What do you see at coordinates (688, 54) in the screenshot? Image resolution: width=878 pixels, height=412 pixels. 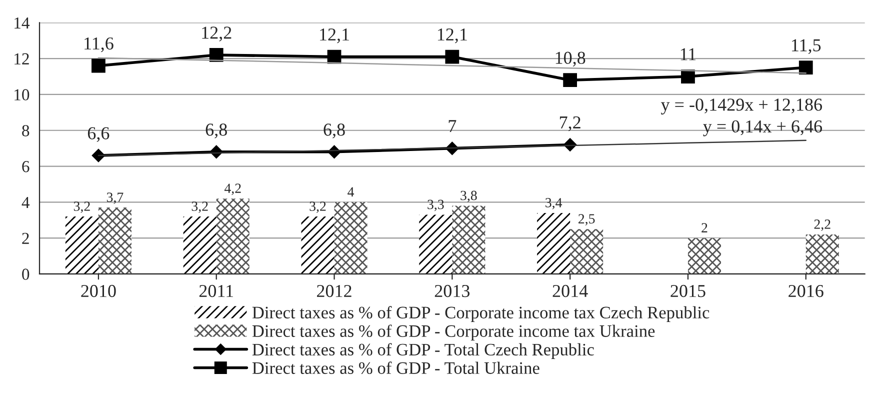 I see `data-label: 11` at bounding box center [688, 54].